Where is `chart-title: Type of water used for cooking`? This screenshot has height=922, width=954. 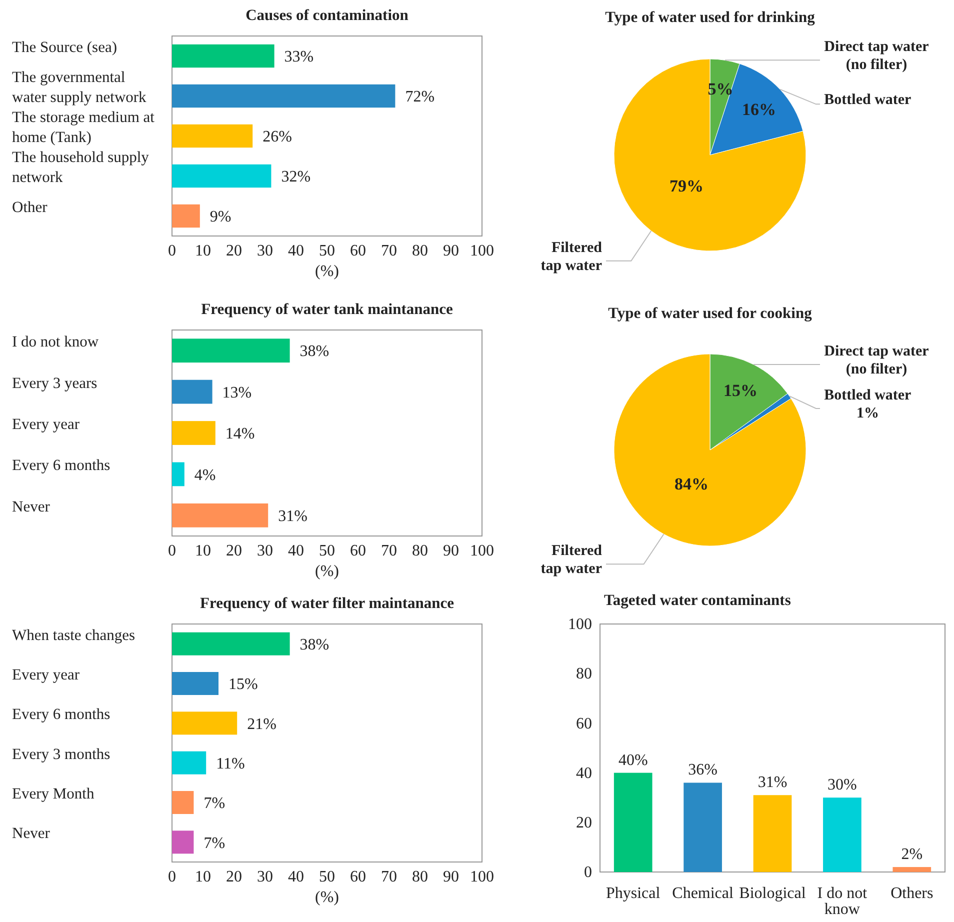
chart-title: Type of water used for cooking is located at coordinates (710, 313).